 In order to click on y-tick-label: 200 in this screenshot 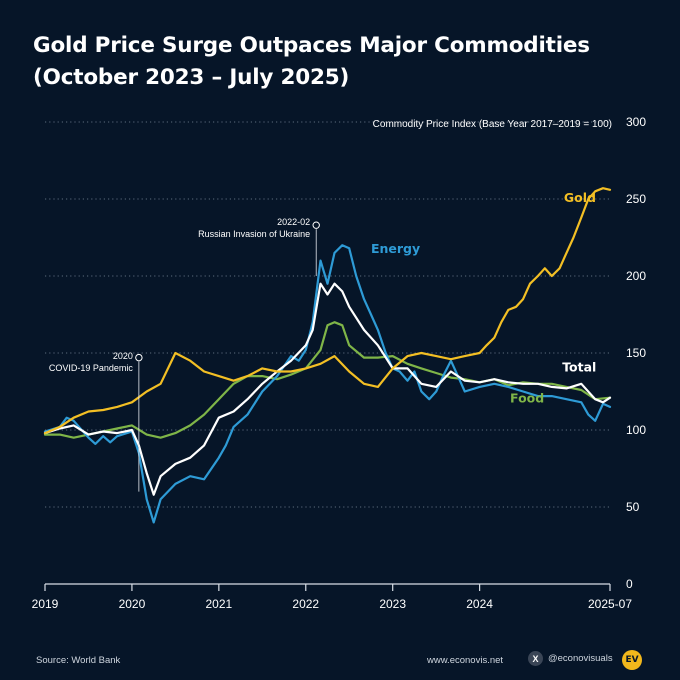, I will do `click(636, 276)`.